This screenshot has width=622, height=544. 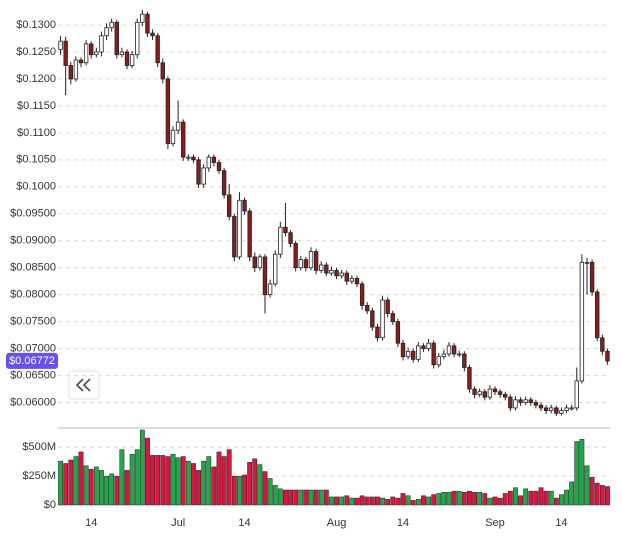 I want to click on y-tick-label: $0.07000, so click(x=33, y=348).